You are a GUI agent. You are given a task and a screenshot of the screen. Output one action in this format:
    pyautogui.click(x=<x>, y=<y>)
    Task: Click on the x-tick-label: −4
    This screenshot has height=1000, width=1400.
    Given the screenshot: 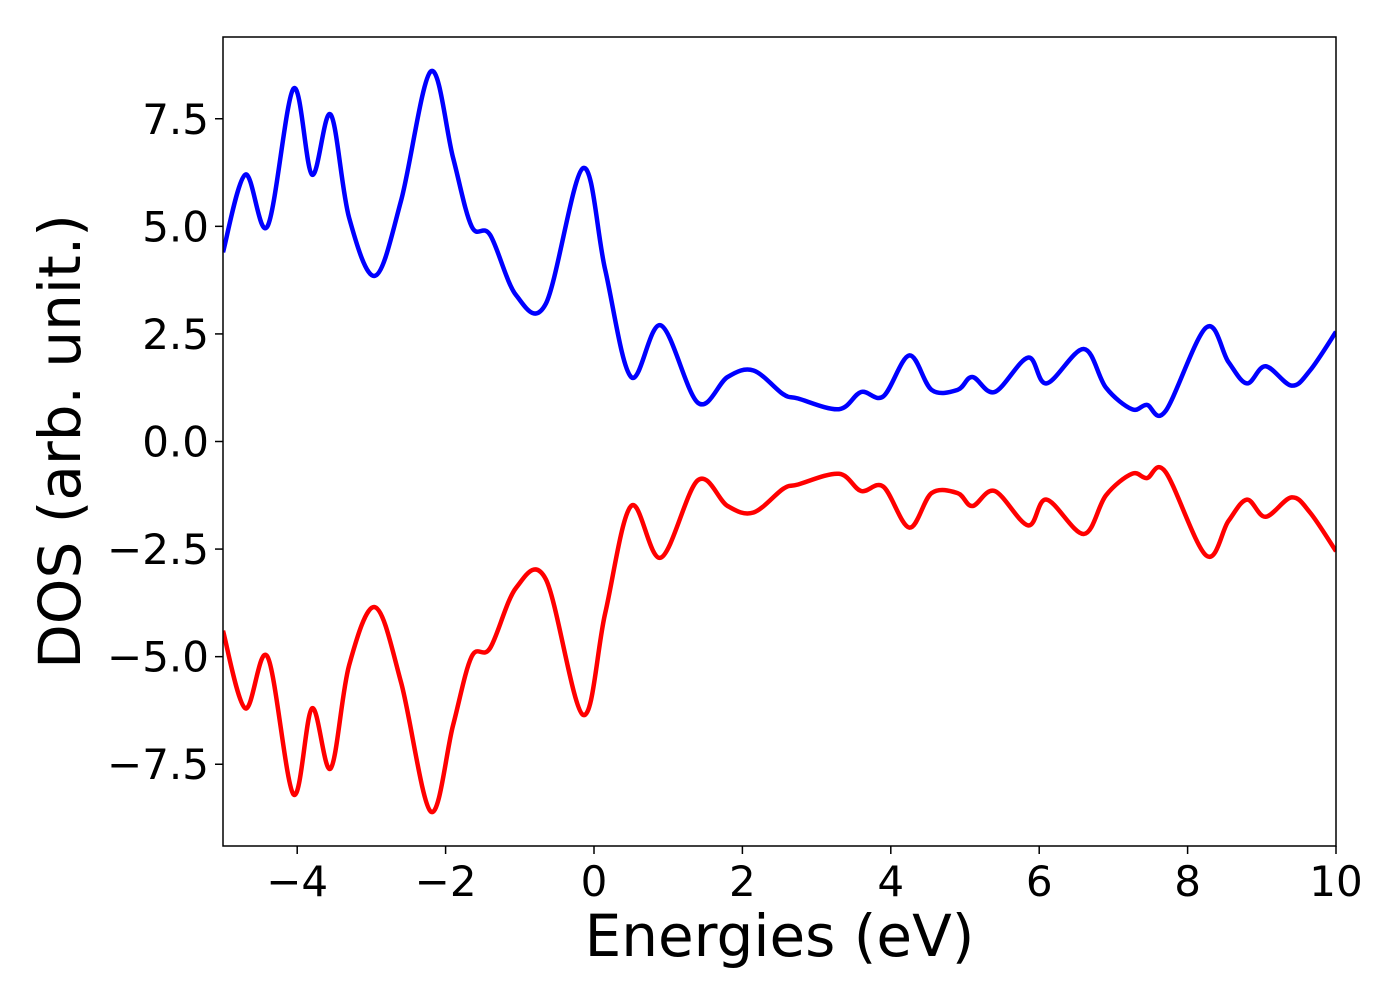 What is the action you would take?
    pyautogui.click(x=297, y=881)
    